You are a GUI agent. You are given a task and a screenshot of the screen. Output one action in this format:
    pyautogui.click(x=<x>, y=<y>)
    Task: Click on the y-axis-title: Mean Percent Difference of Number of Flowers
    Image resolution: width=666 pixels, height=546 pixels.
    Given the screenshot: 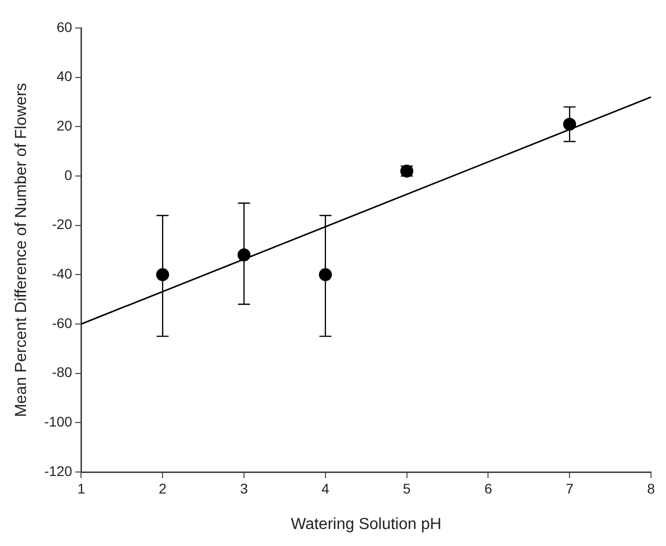 What is the action you would take?
    pyautogui.click(x=21, y=250)
    